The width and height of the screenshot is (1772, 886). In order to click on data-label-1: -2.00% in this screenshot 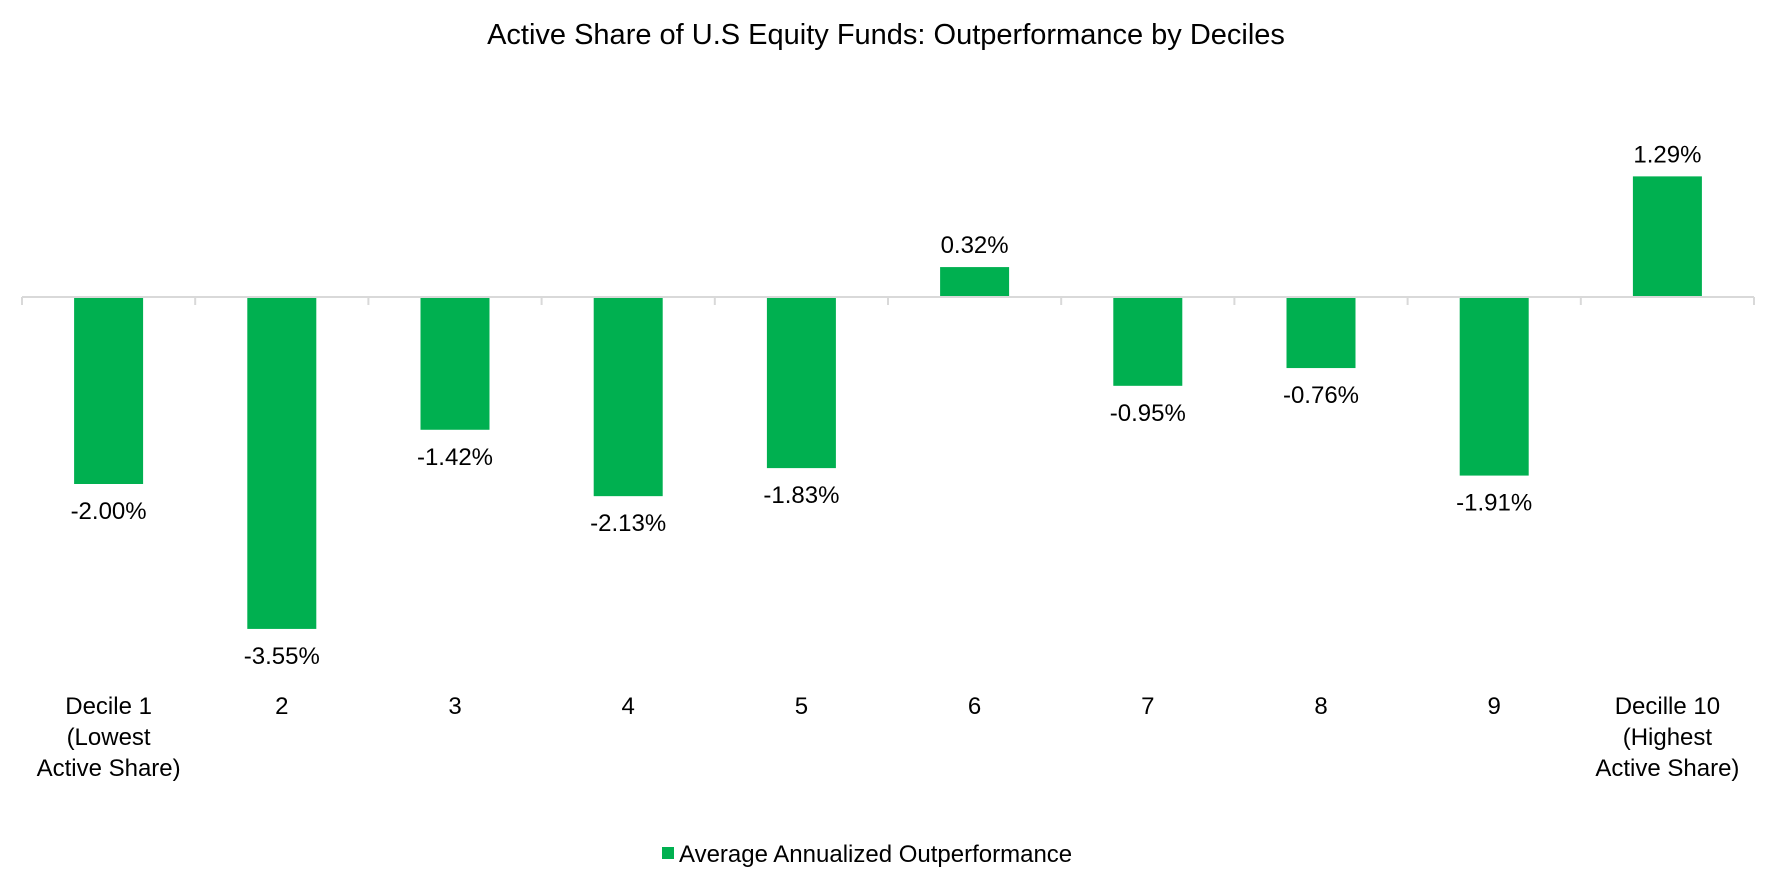, I will do `click(109, 511)`.